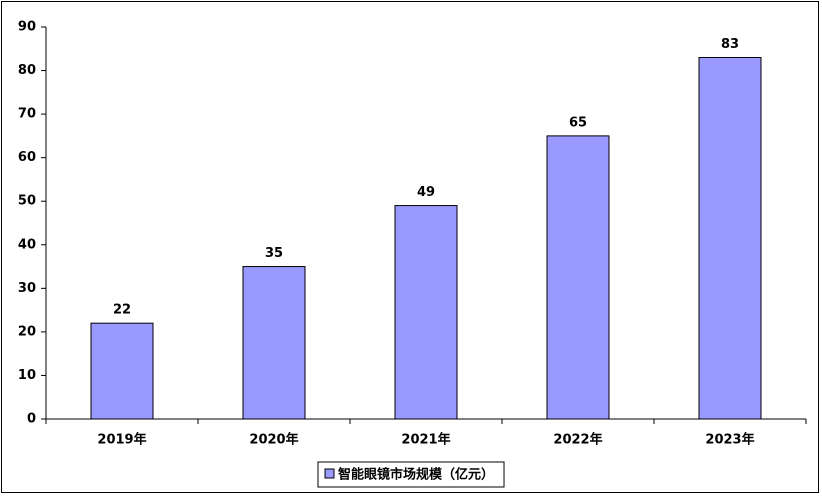 The width and height of the screenshot is (822, 496). What do you see at coordinates (577, 440) in the screenshot?
I see `x-tick-label: 2022年` at bounding box center [577, 440].